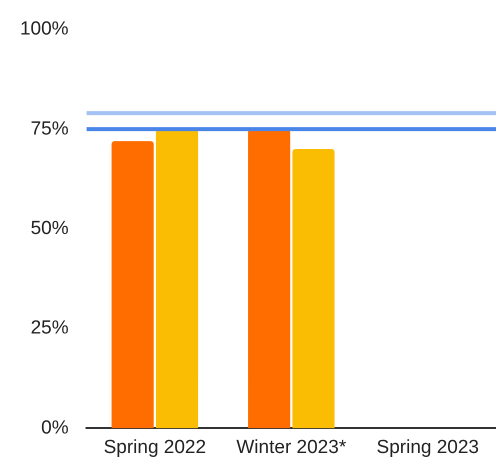 This screenshot has height=467, width=496. Describe the element at coordinates (427, 447) in the screenshot. I see `x-tick-label: Spring 2023` at that location.